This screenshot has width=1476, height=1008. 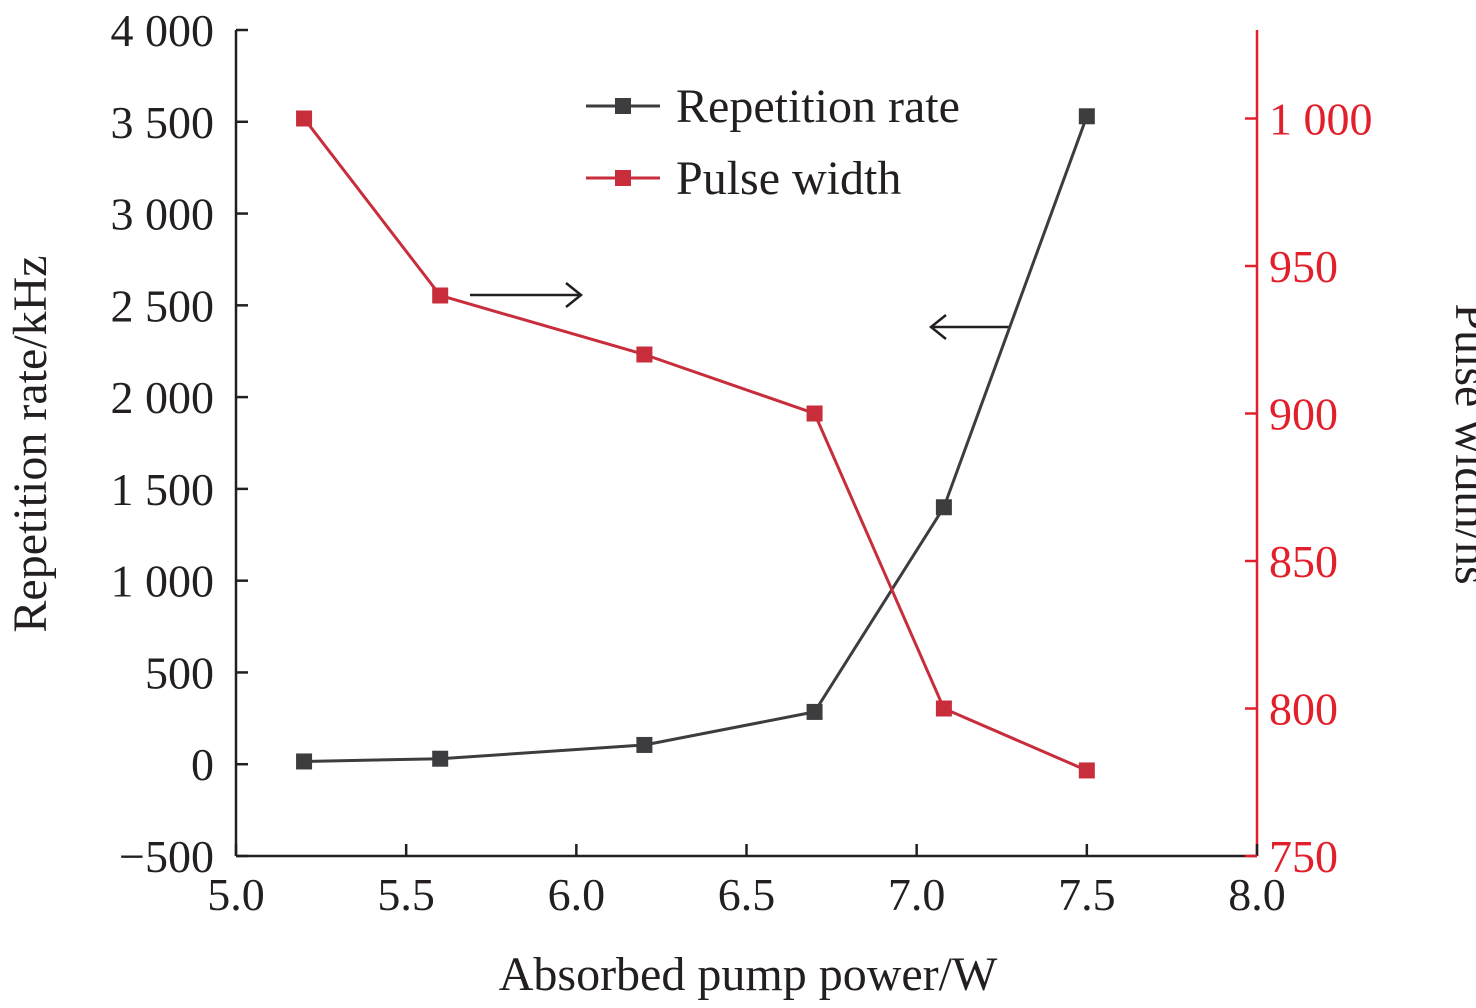 What do you see at coordinates (236, 894) in the screenshot?
I see `x-tick-label: 5.0` at bounding box center [236, 894].